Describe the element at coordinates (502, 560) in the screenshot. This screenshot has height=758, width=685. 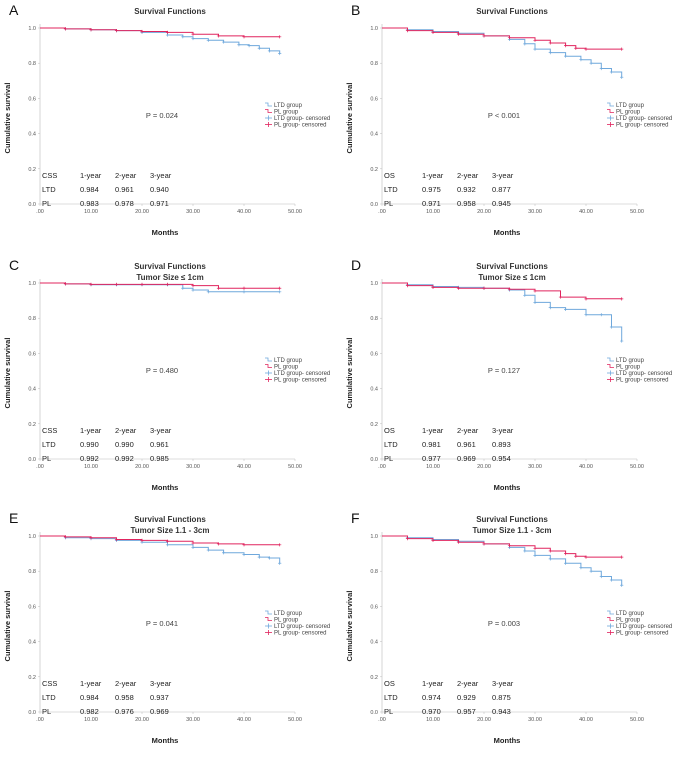
I see `km-curve-ltd` at that location.